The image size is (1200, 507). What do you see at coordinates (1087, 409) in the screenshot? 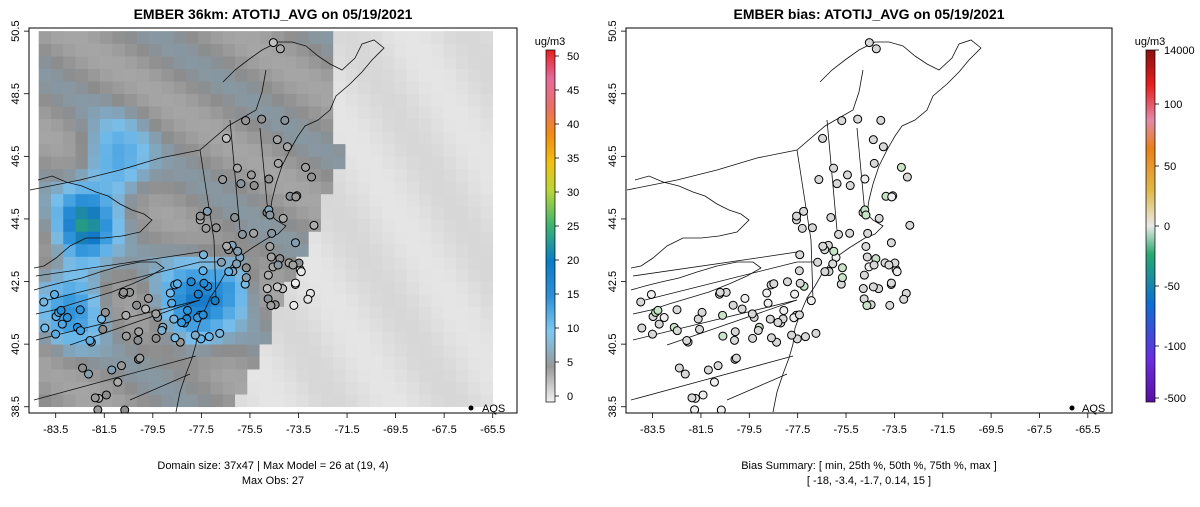
I see `right-aqs-legend: AQS` at bounding box center [1087, 409].